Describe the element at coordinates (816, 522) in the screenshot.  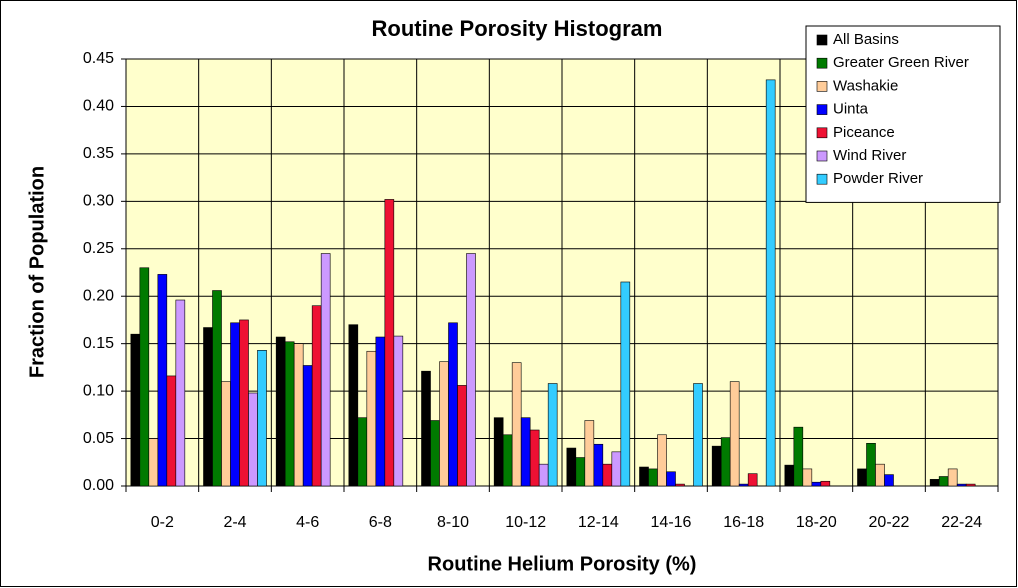
I see `x-tick-label: 18-20` at that location.